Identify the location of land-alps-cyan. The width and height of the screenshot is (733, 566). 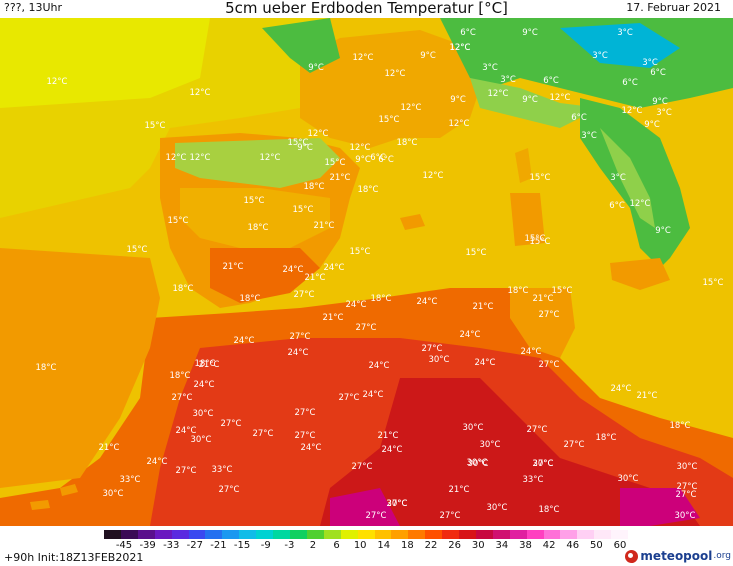
(620, 45).